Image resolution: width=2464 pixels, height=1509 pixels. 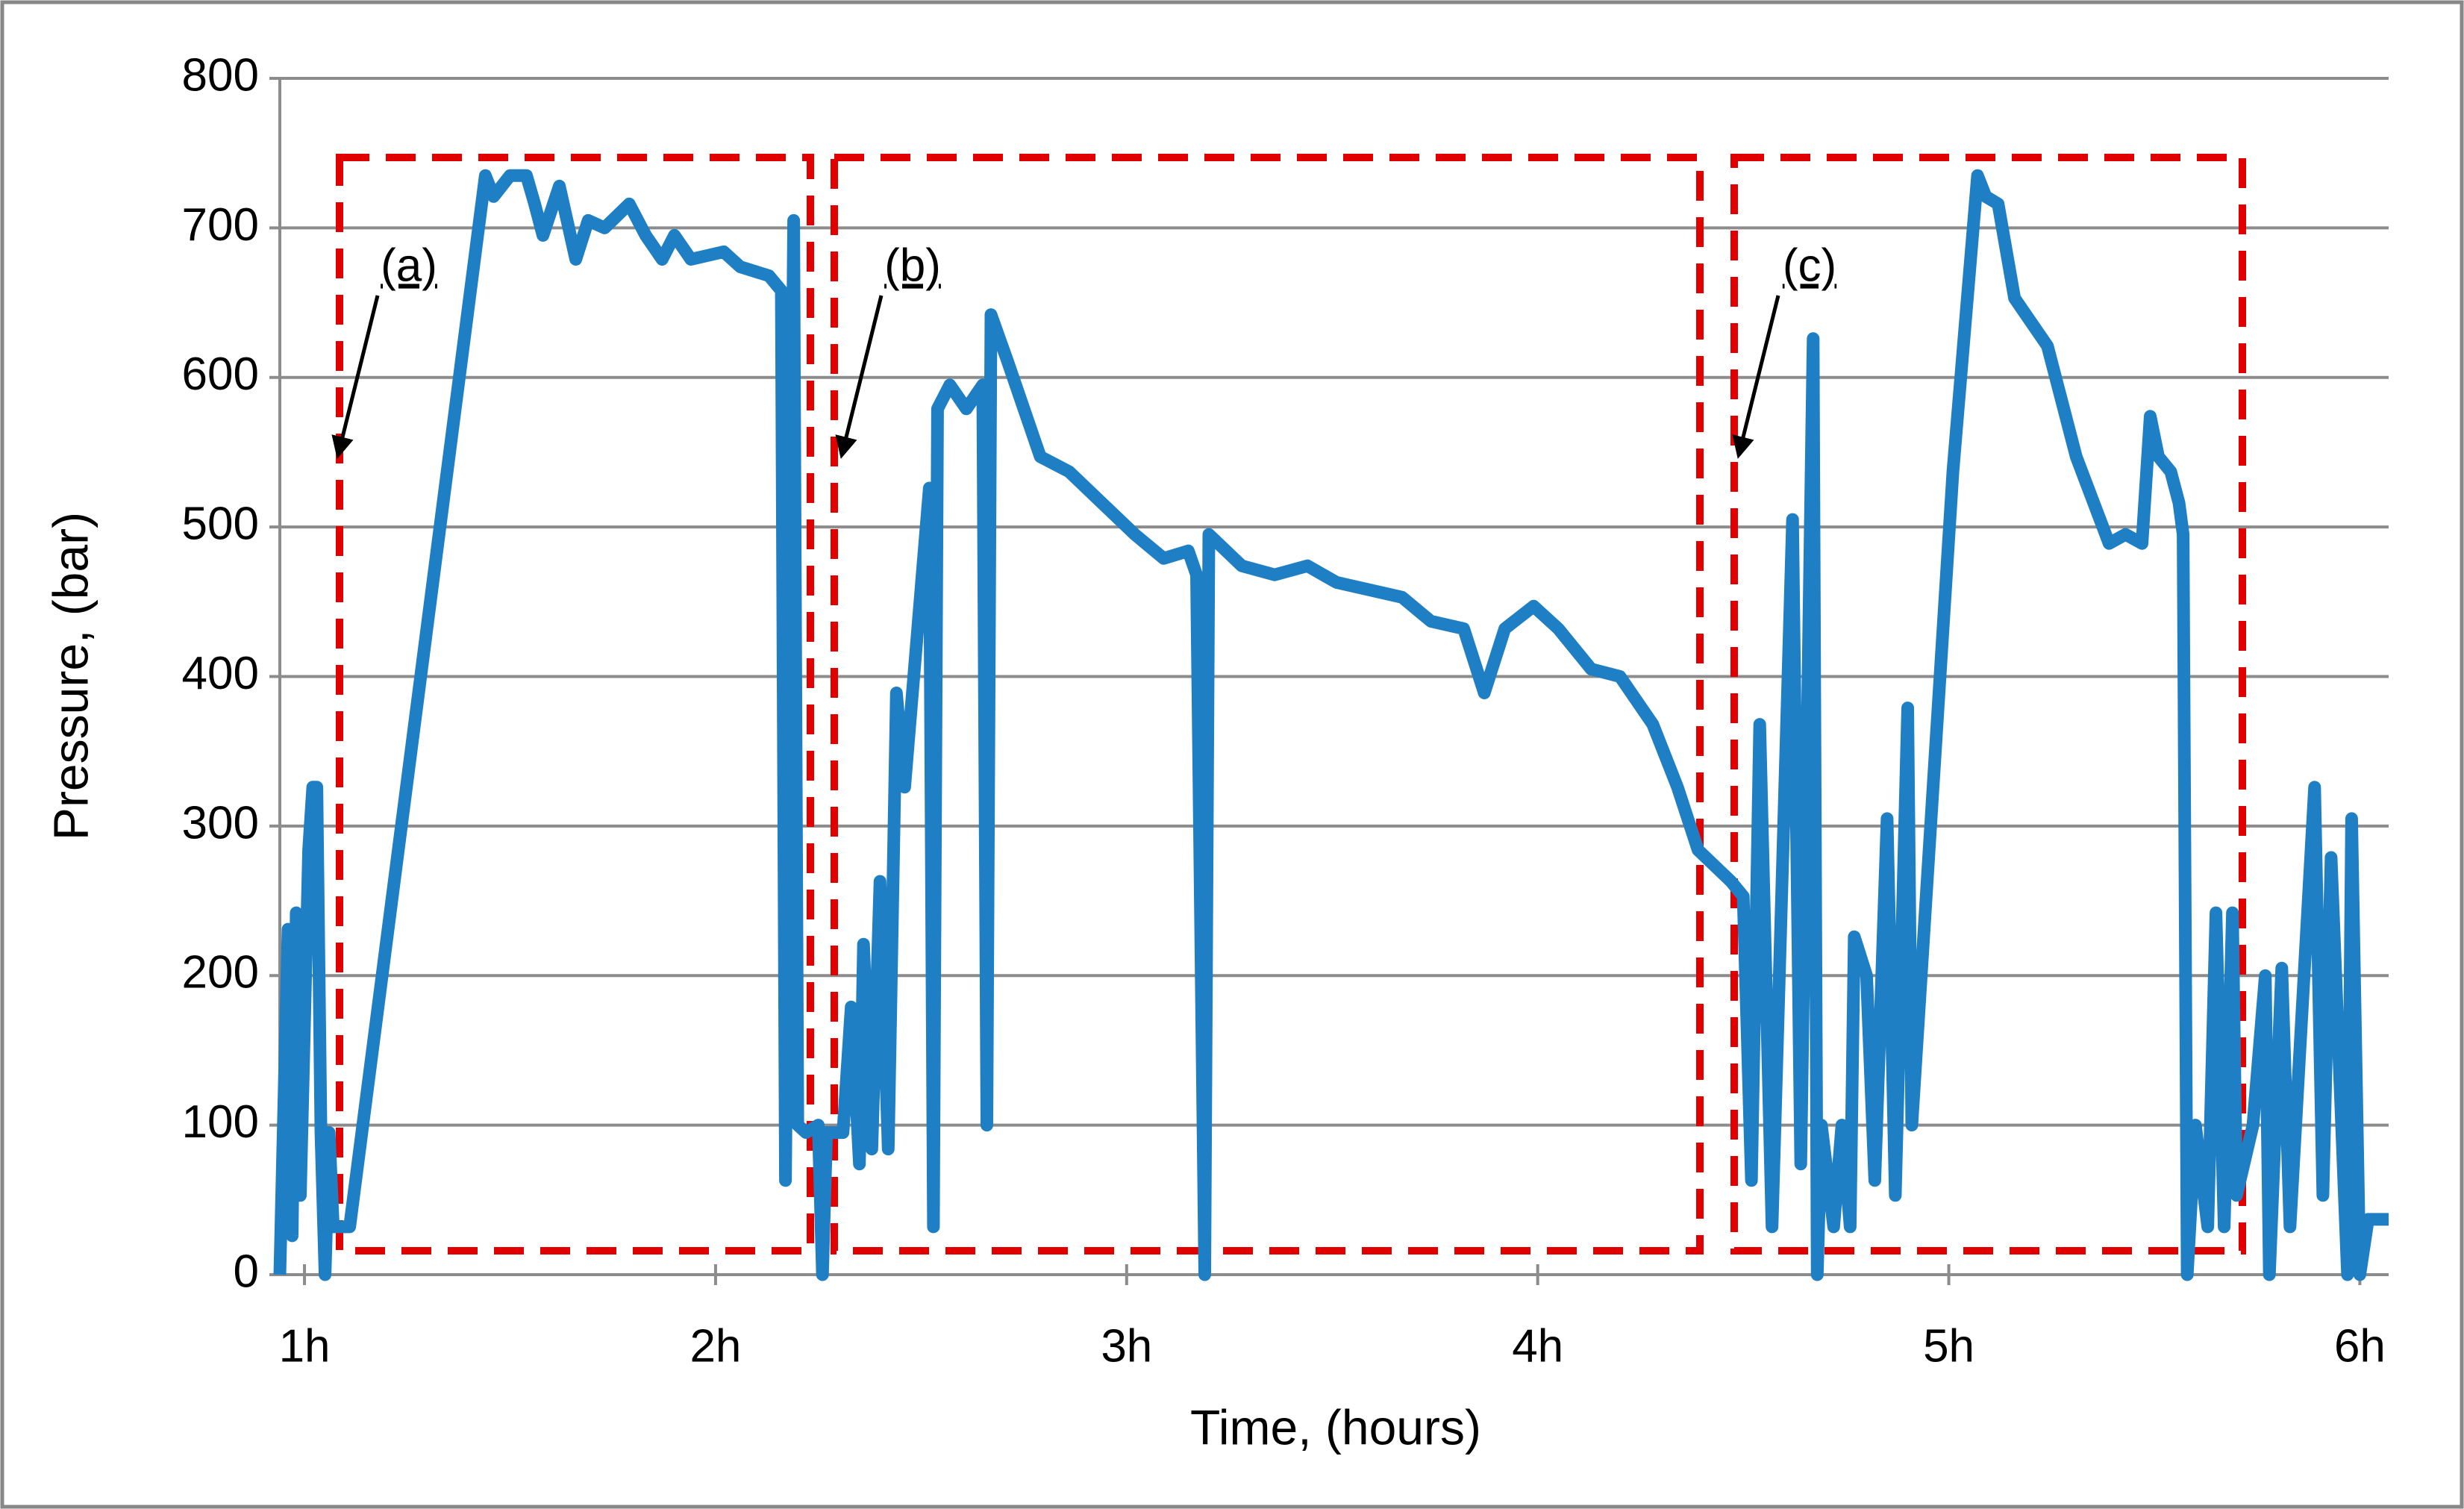 I want to click on y-tick-label: 500, so click(x=220, y=524).